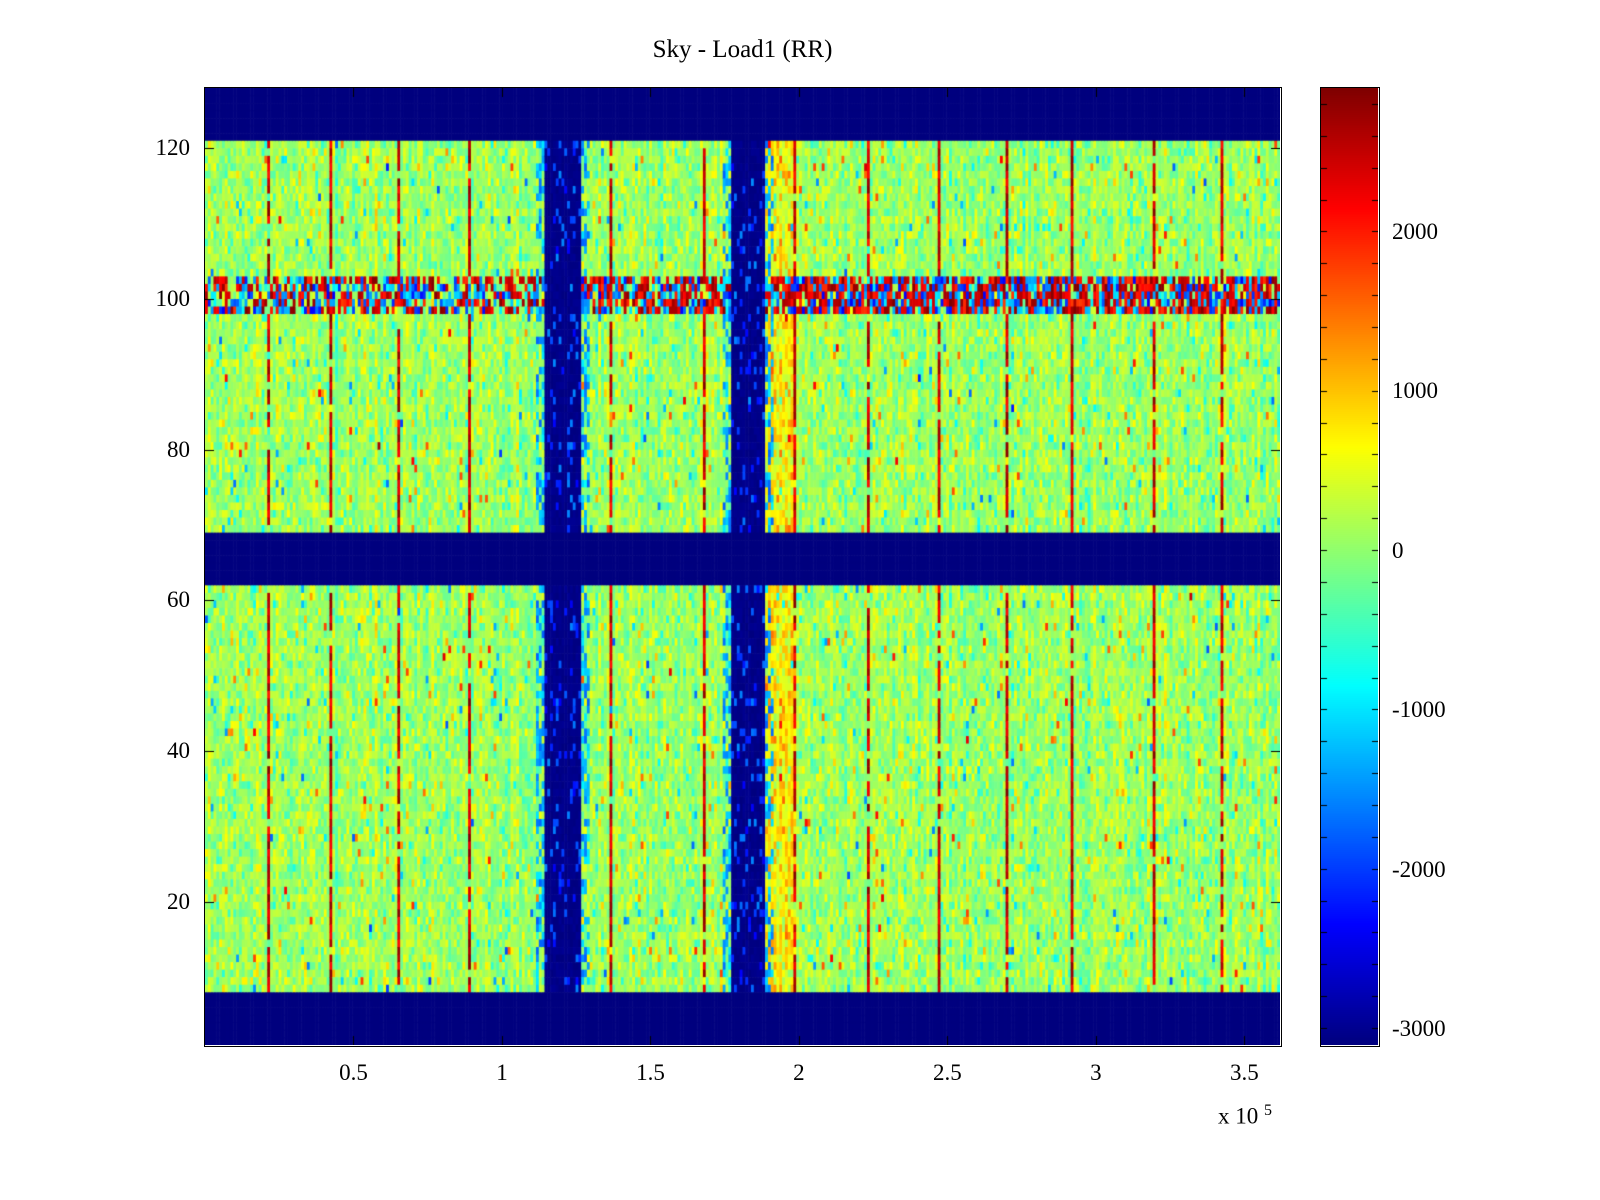  I want to click on x-tick-label: 1.5, so click(650, 1072).